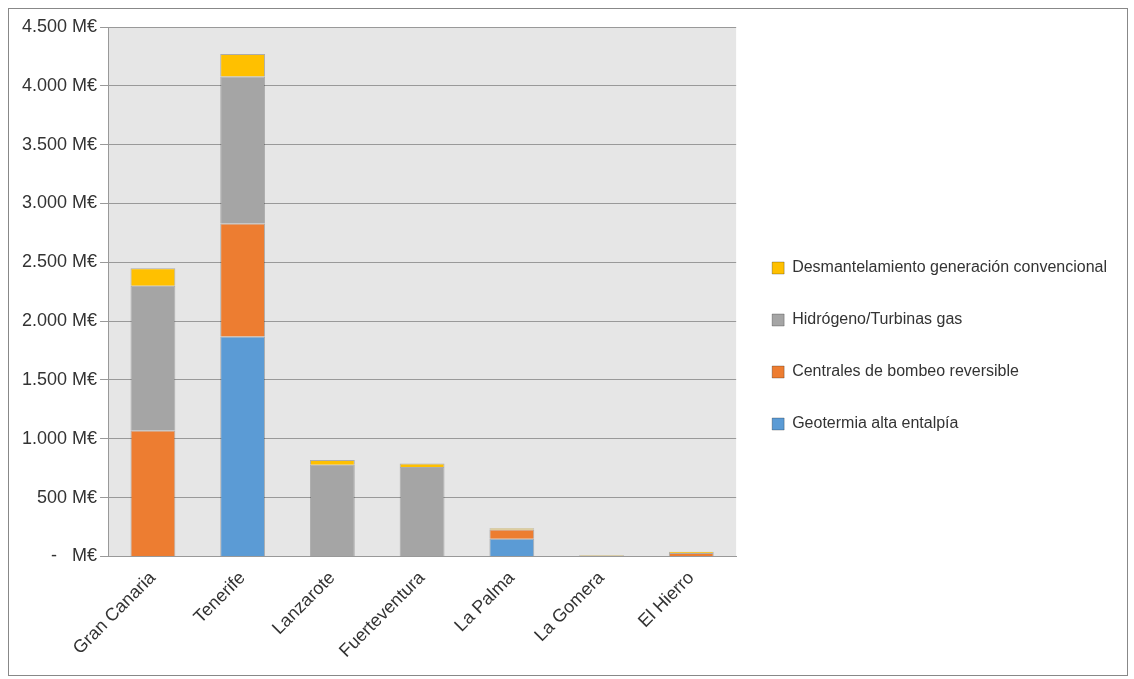 This screenshot has width=1134, height=679. I want to click on y-tick-label: 2.000 M€, so click(59, 320).